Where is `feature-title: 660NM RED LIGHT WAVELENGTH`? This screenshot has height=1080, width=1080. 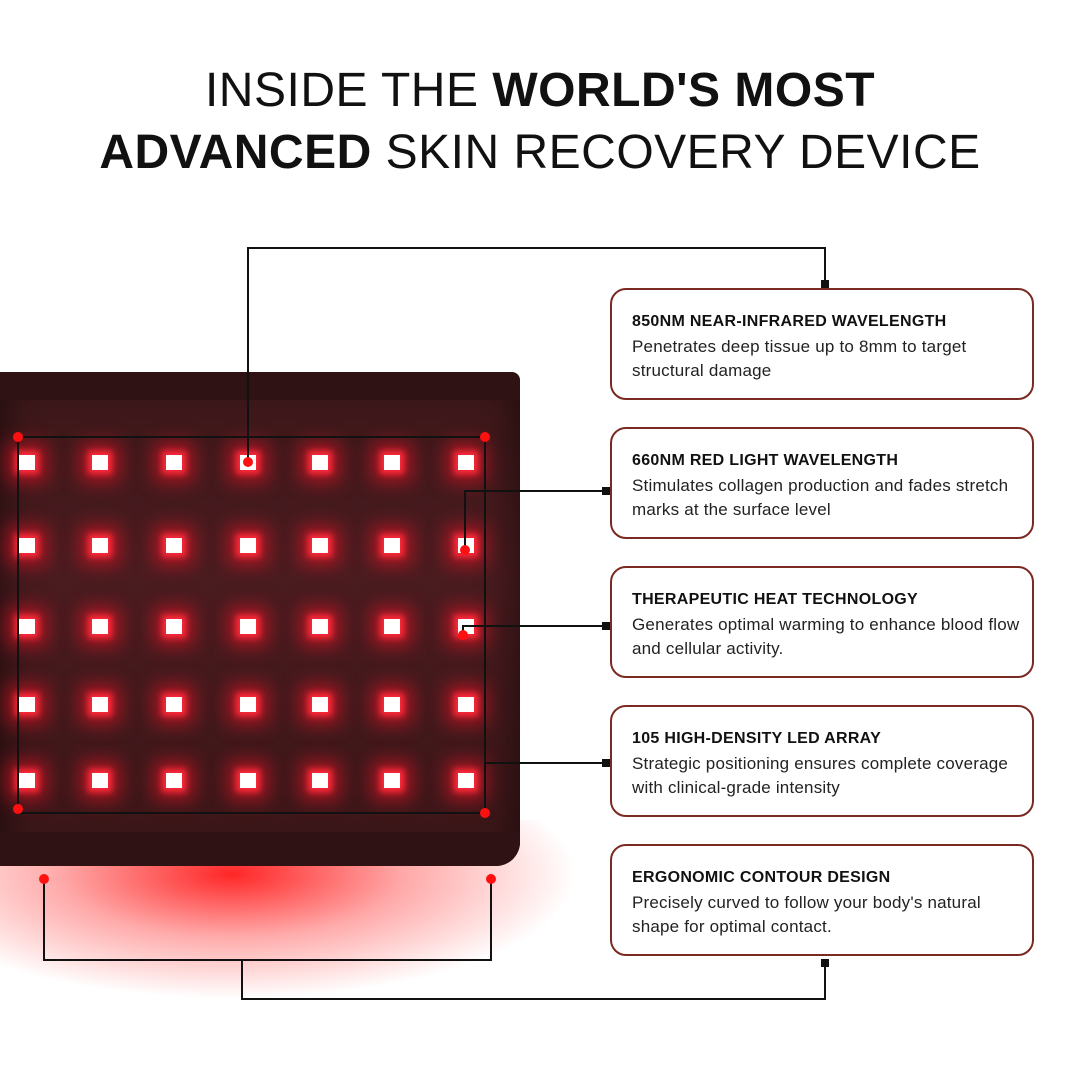 feature-title: 660NM RED LIGHT WAVELENGTH is located at coordinates (765, 460).